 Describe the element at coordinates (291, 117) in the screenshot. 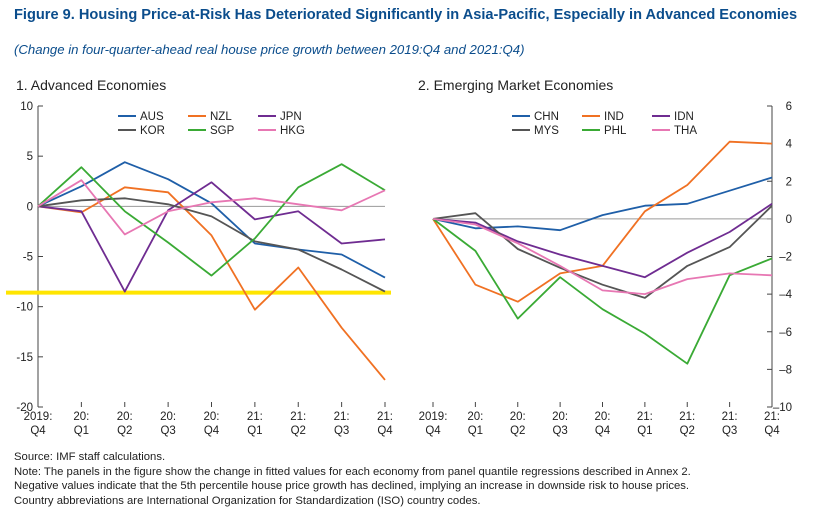

I see `legend-label-jpn: JPN` at that location.